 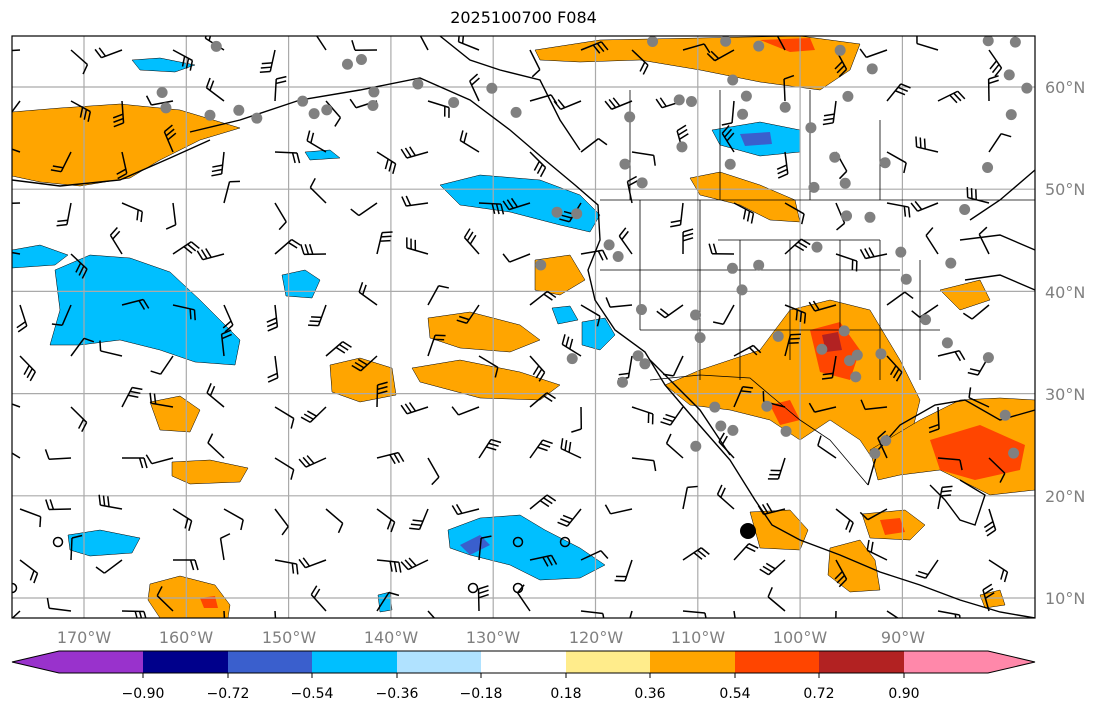 What do you see at coordinates (481, 694) in the screenshot?
I see `colorbar-tick-label: −0.18` at bounding box center [481, 694].